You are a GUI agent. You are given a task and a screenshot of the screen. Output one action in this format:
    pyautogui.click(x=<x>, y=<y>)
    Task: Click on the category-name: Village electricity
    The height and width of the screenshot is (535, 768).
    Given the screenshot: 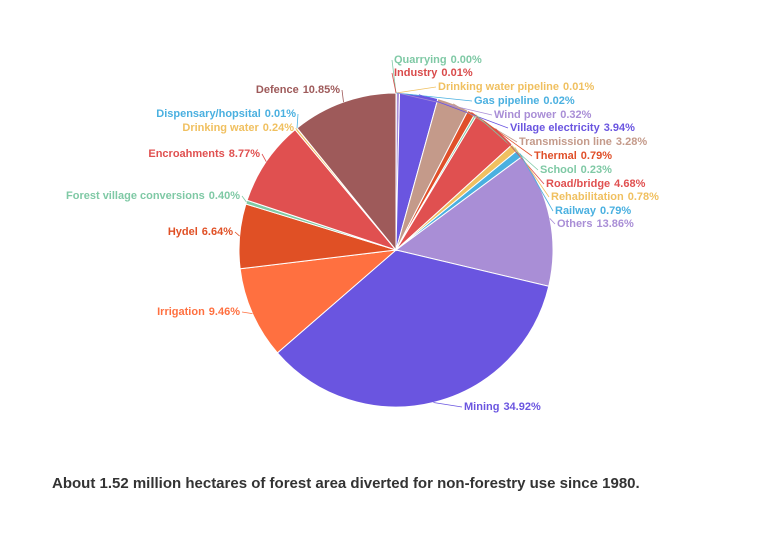 What is the action you would take?
    pyautogui.click(x=555, y=128)
    